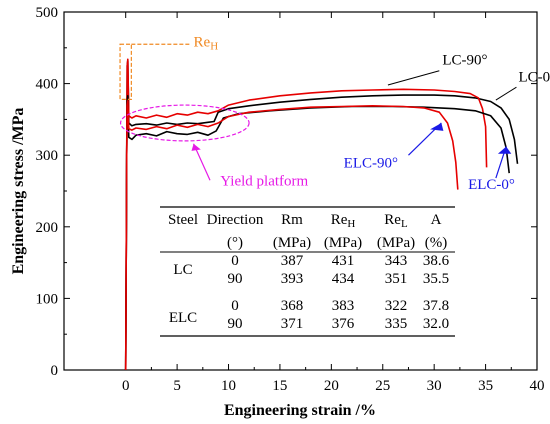 Image resolution: width=550 pixels, height=424 pixels. What do you see at coordinates (434, 386) in the screenshot?
I see `x-tick-label: 30` at bounding box center [434, 386].